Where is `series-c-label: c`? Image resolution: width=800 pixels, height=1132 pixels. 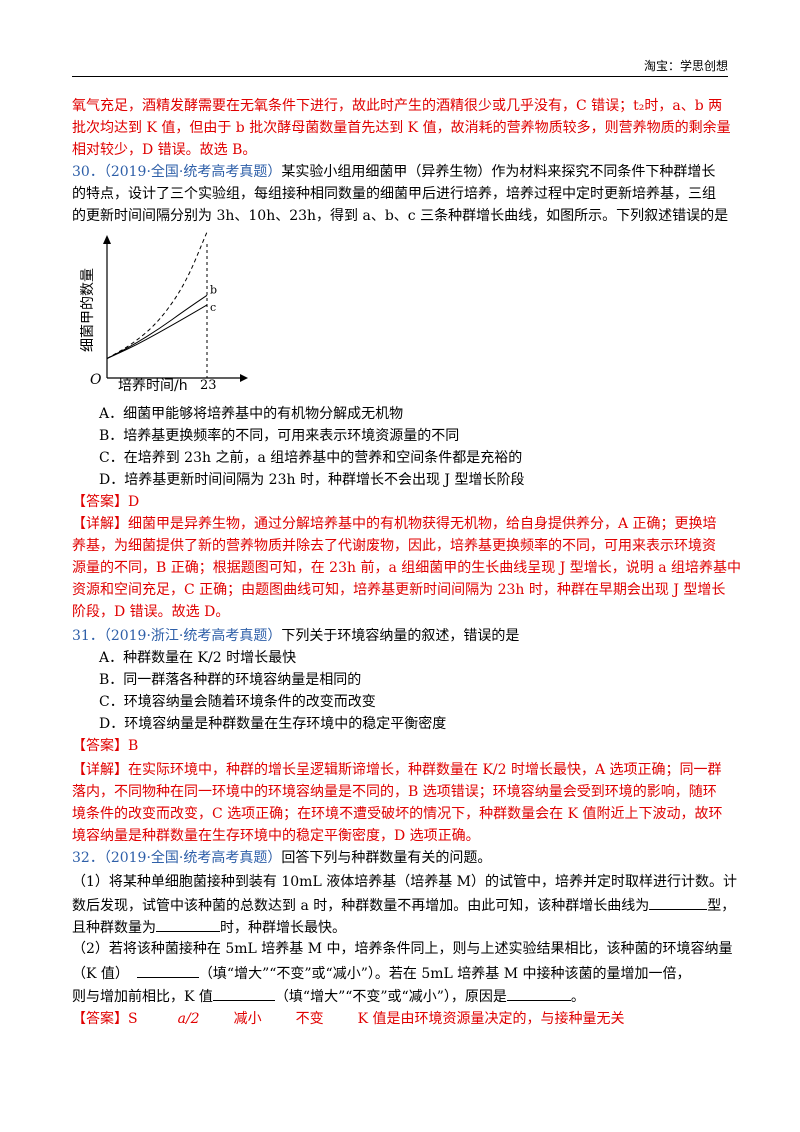 series-c-label: c is located at coordinates (213, 307).